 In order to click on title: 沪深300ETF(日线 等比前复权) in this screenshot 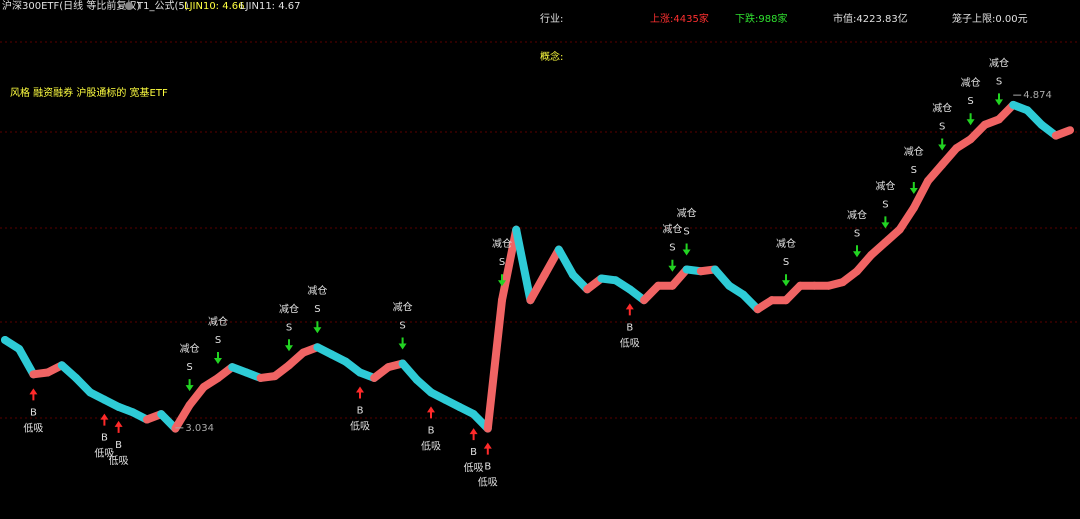, I will do `click(71, 6)`.